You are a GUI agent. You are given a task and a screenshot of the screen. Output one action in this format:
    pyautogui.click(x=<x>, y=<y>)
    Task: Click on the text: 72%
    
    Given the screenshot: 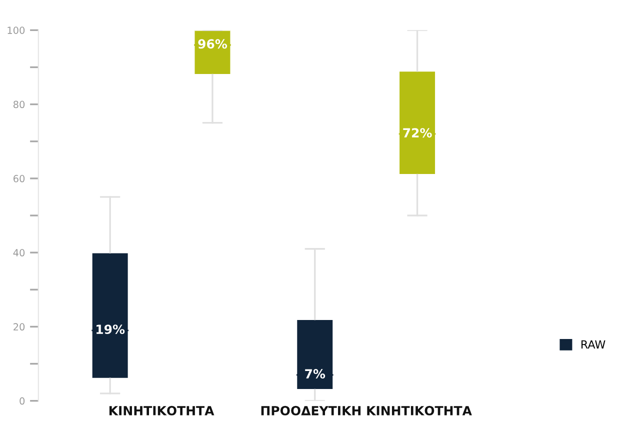 What is the action you would take?
    pyautogui.click(x=417, y=133)
    